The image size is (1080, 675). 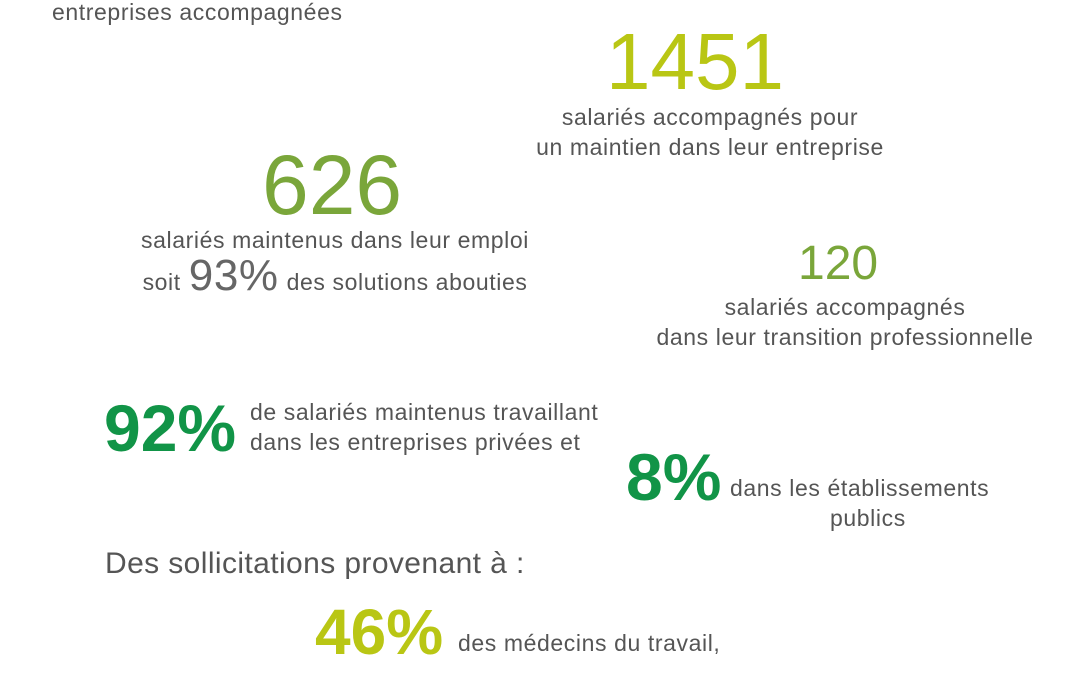 What do you see at coordinates (233, 275) in the screenshot?
I see `stat-93-percent: 93%` at bounding box center [233, 275].